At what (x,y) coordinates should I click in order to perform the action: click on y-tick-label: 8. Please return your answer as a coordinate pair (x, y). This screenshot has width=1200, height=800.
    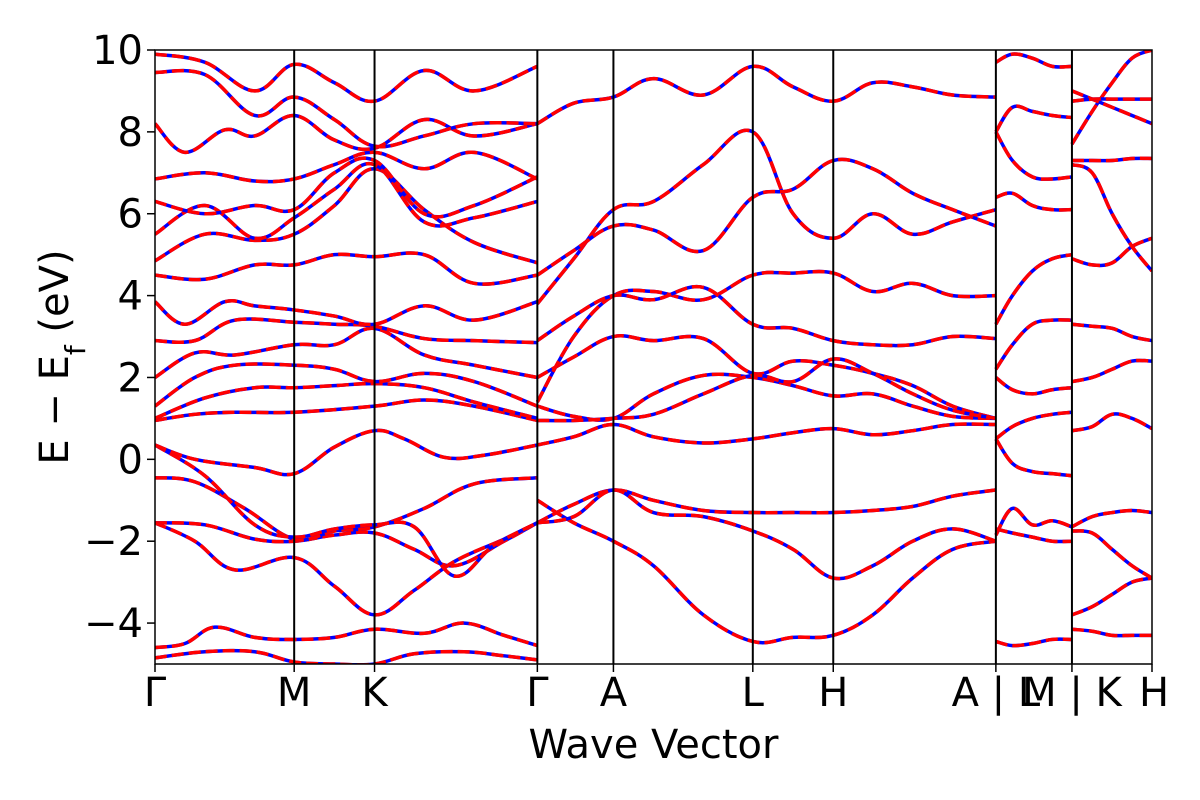
    Looking at the image, I should click on (130, 133).